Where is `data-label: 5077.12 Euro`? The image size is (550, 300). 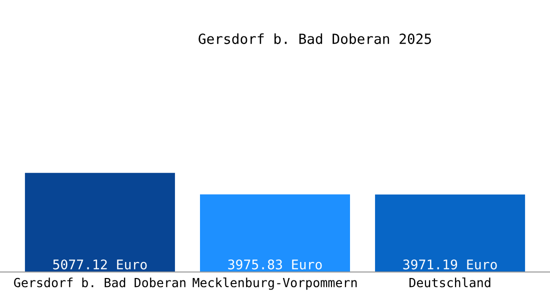 data-label: 5077.12 Euro is located at coordinates (100, 264).